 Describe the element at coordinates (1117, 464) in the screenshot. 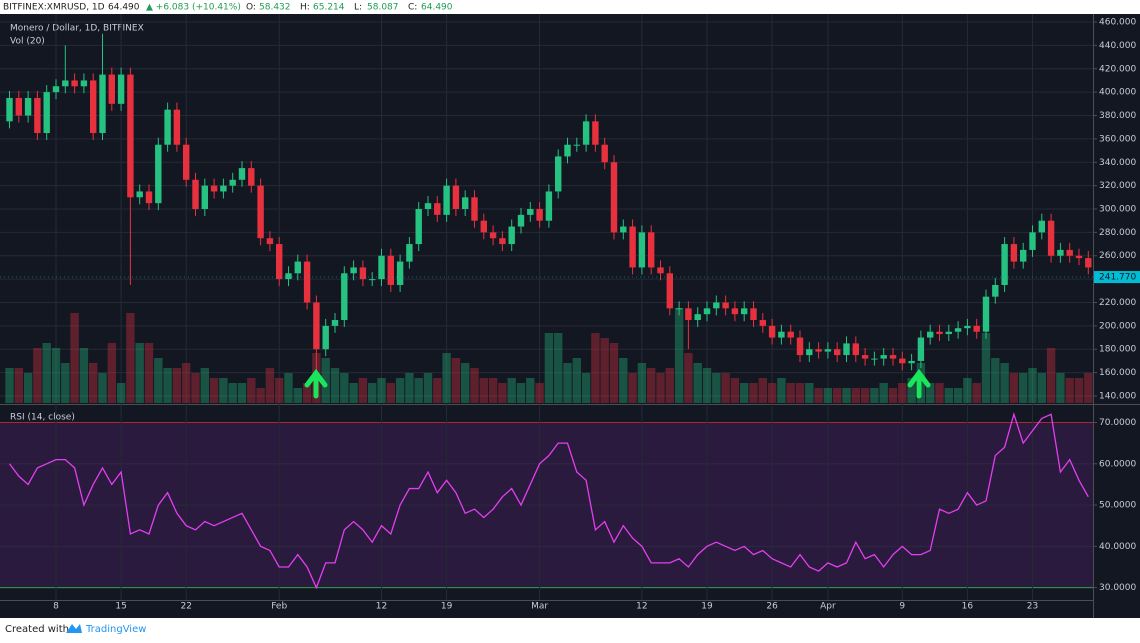

I see `rsi-tick-label: 60.0000` at that location.